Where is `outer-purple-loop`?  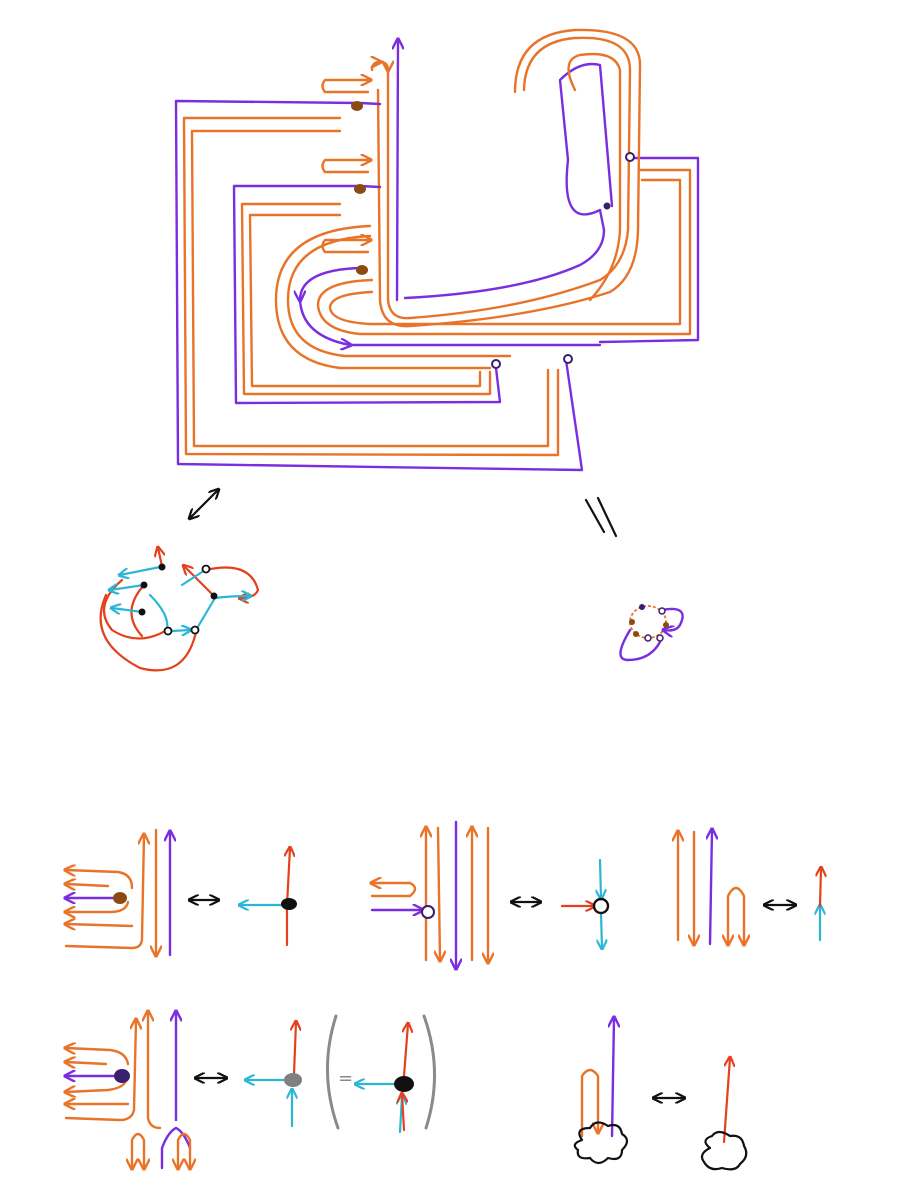
outer-purple-loop is located at coordinates (379, 285).